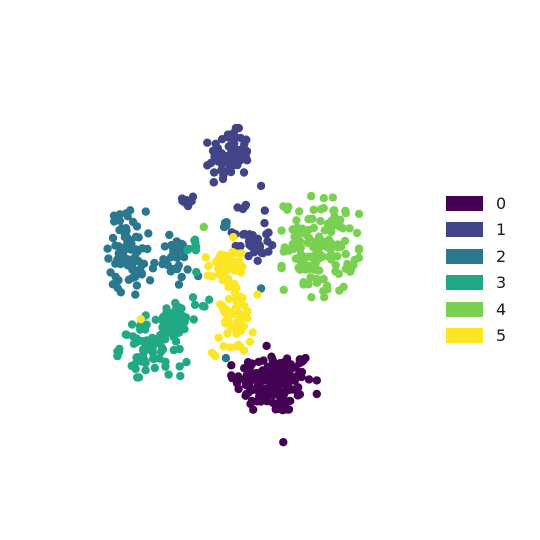 The width and height of the screenshot is (540, 540). I want to click on legend-label: 2, so click(501, 256).